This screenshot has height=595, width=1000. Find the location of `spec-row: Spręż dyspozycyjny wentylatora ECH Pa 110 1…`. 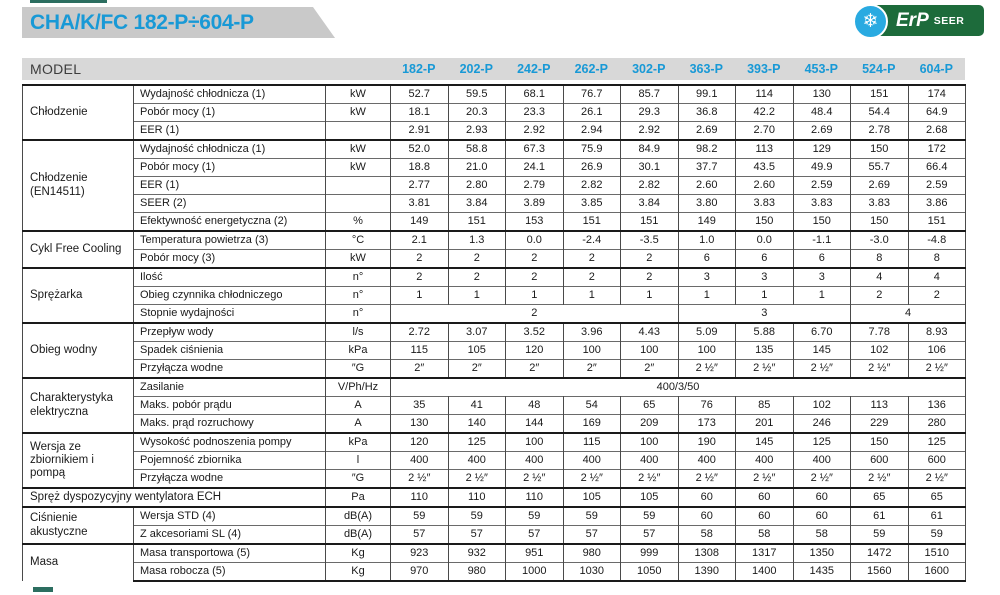

spec-row: Spręż dyspozycyjny wentylatora ECH Pa 110 1… is located at coordinates (494, 497).